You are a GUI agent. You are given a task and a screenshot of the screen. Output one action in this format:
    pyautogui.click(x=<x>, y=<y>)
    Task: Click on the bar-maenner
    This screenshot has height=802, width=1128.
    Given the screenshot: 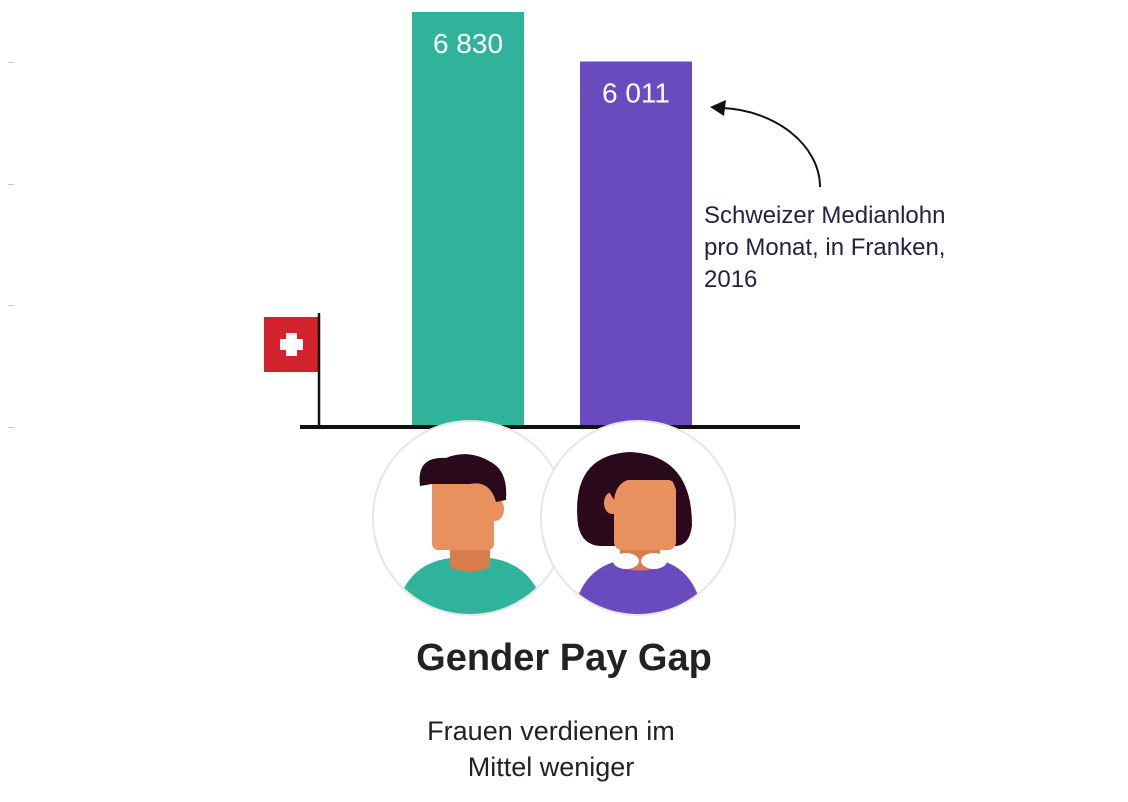 What is the action you would take?
    pyautogui.click(x=468, y=218)
    